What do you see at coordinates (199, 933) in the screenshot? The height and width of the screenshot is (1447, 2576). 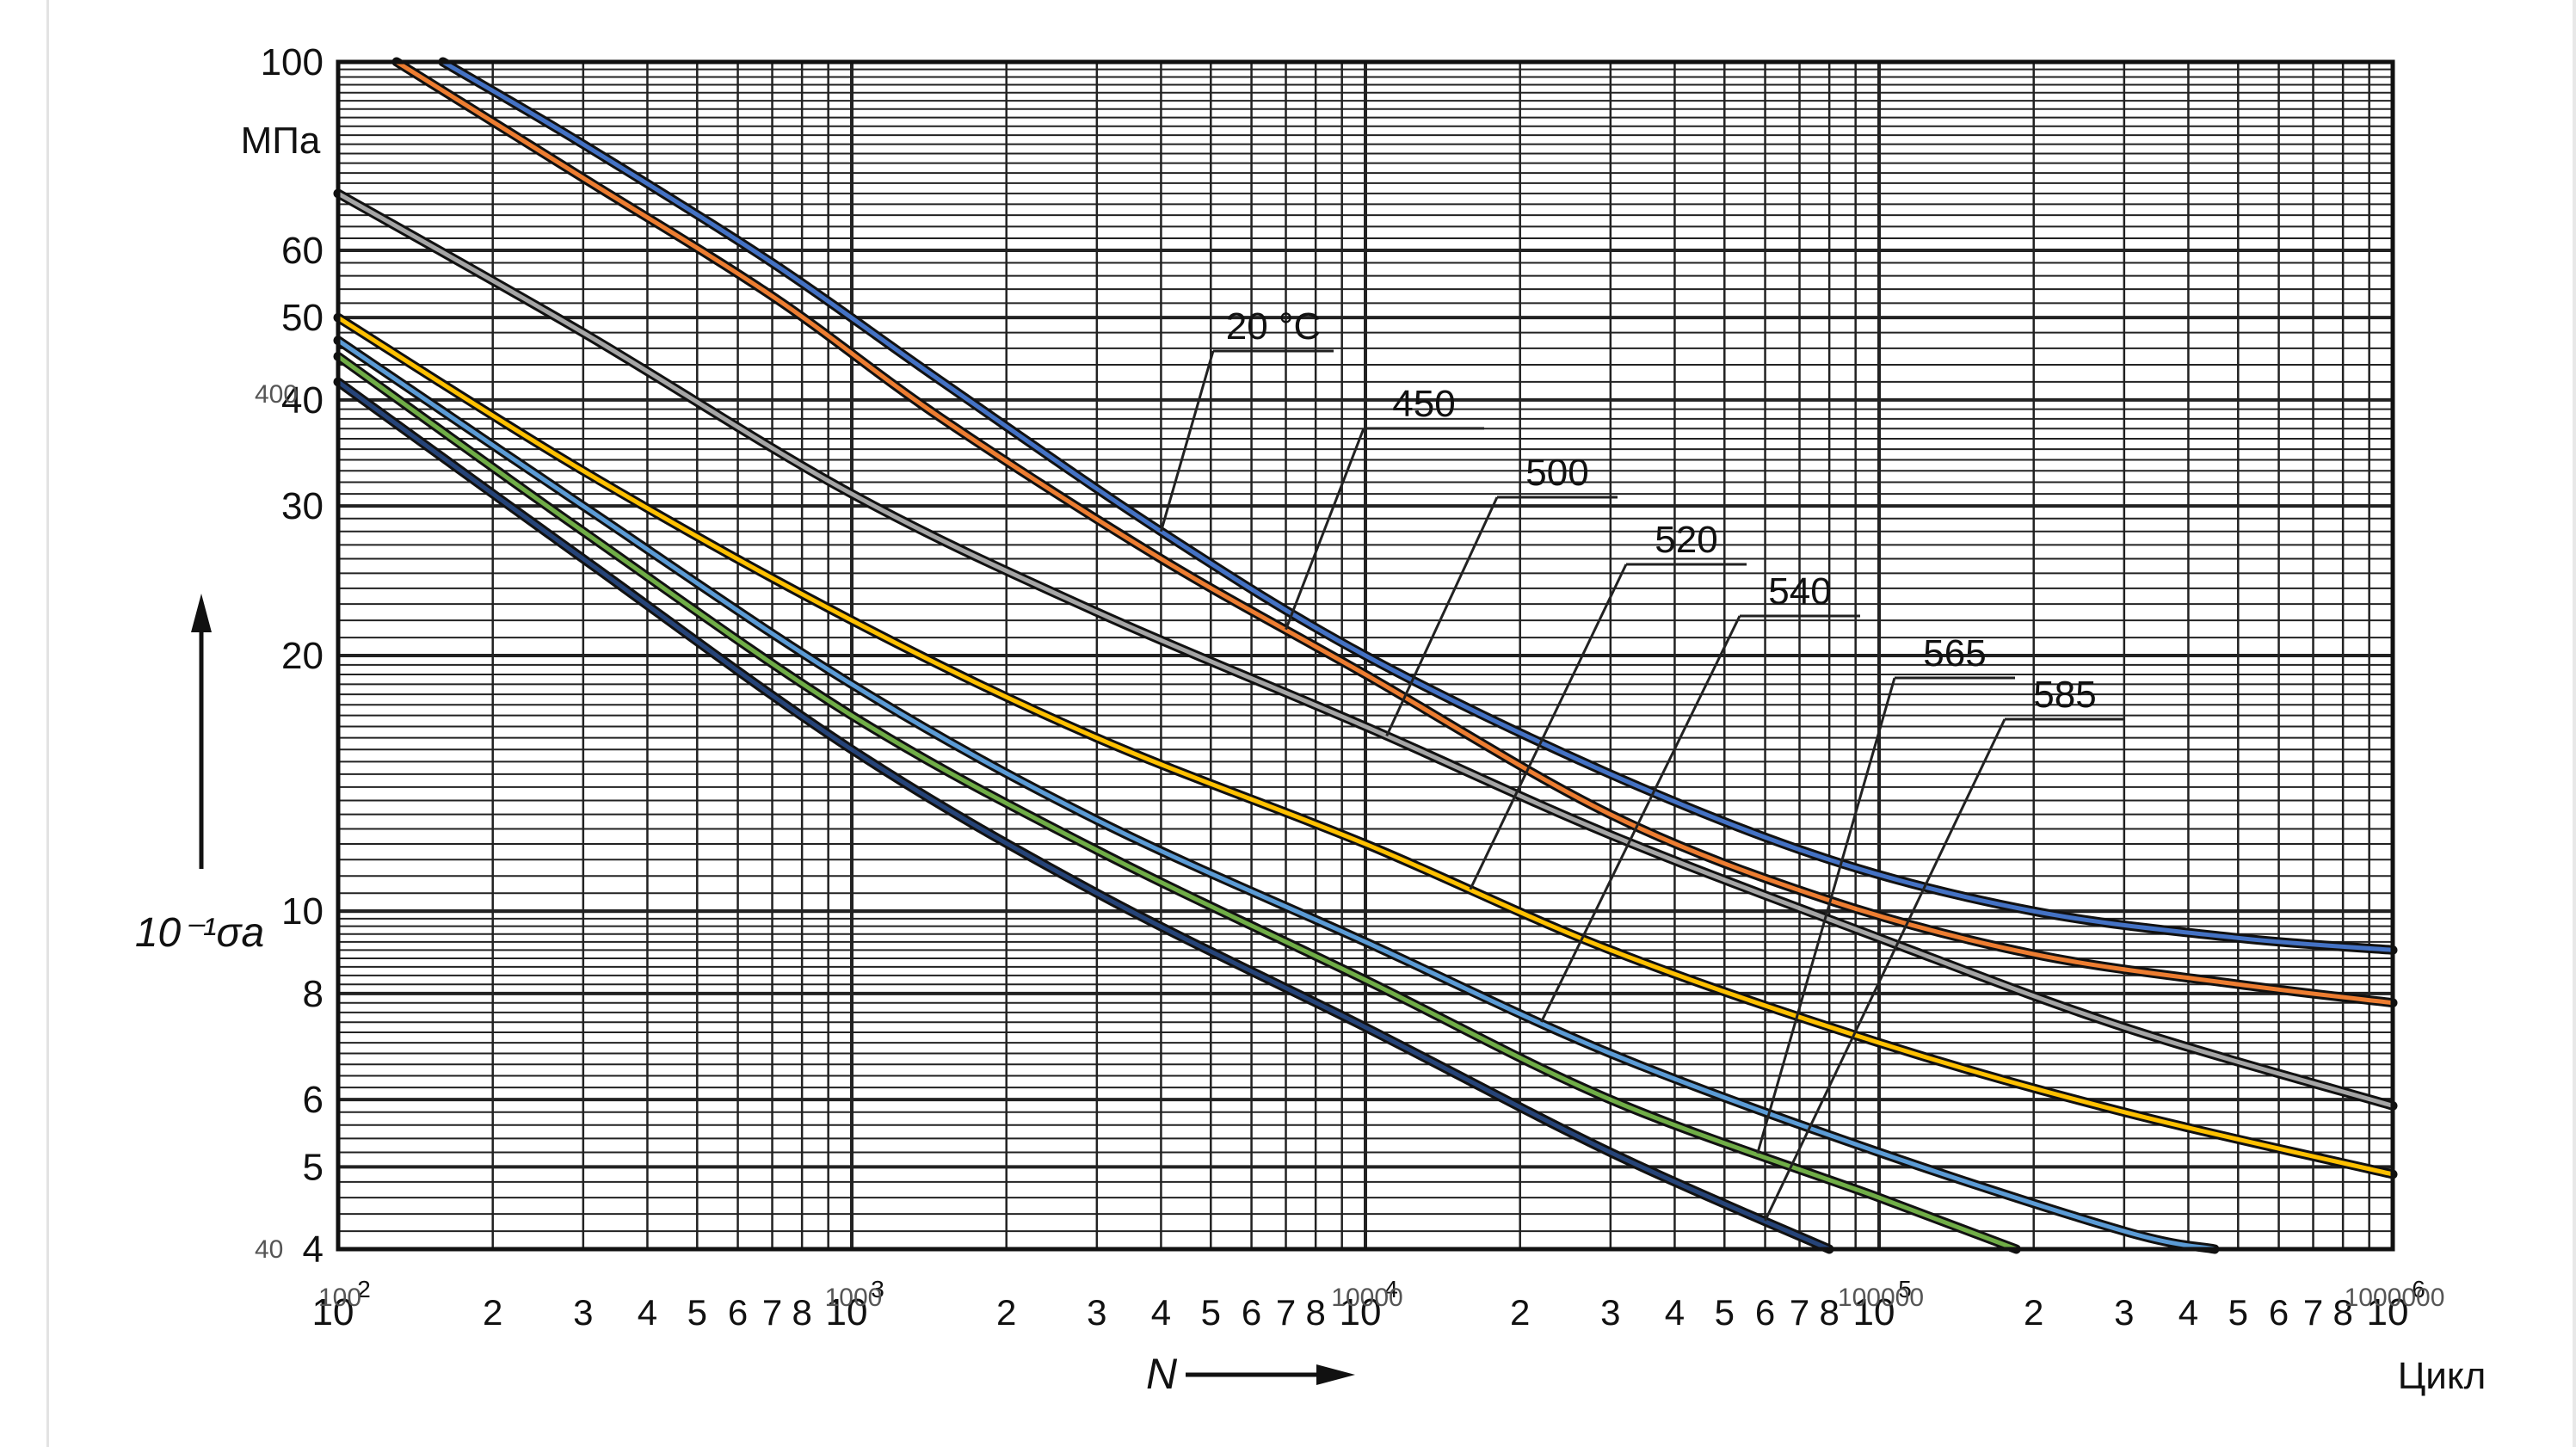 I see `y-axis-title: 10⁻¹σa` at bounding box center [199, 933].